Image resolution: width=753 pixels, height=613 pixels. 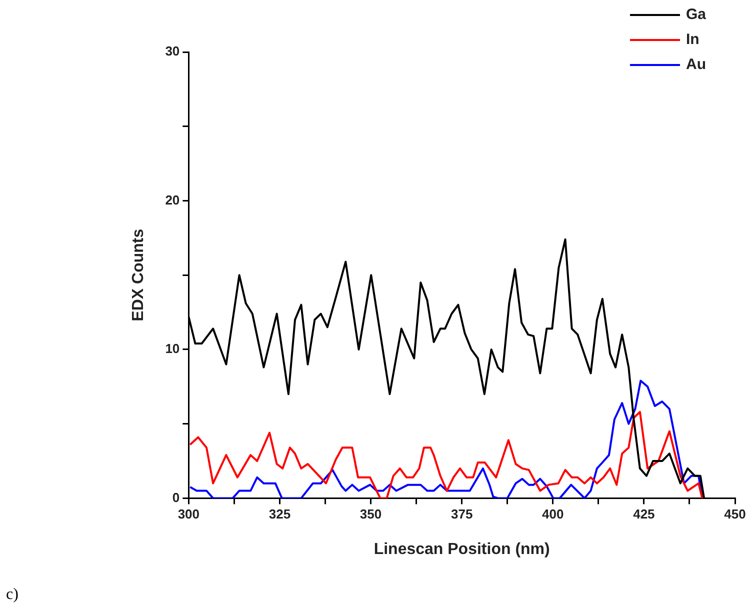 What do you see at coordinates (172, 348) in the screenshot?
I see `y-tick-label: 10` at bounding box center [172, 348].